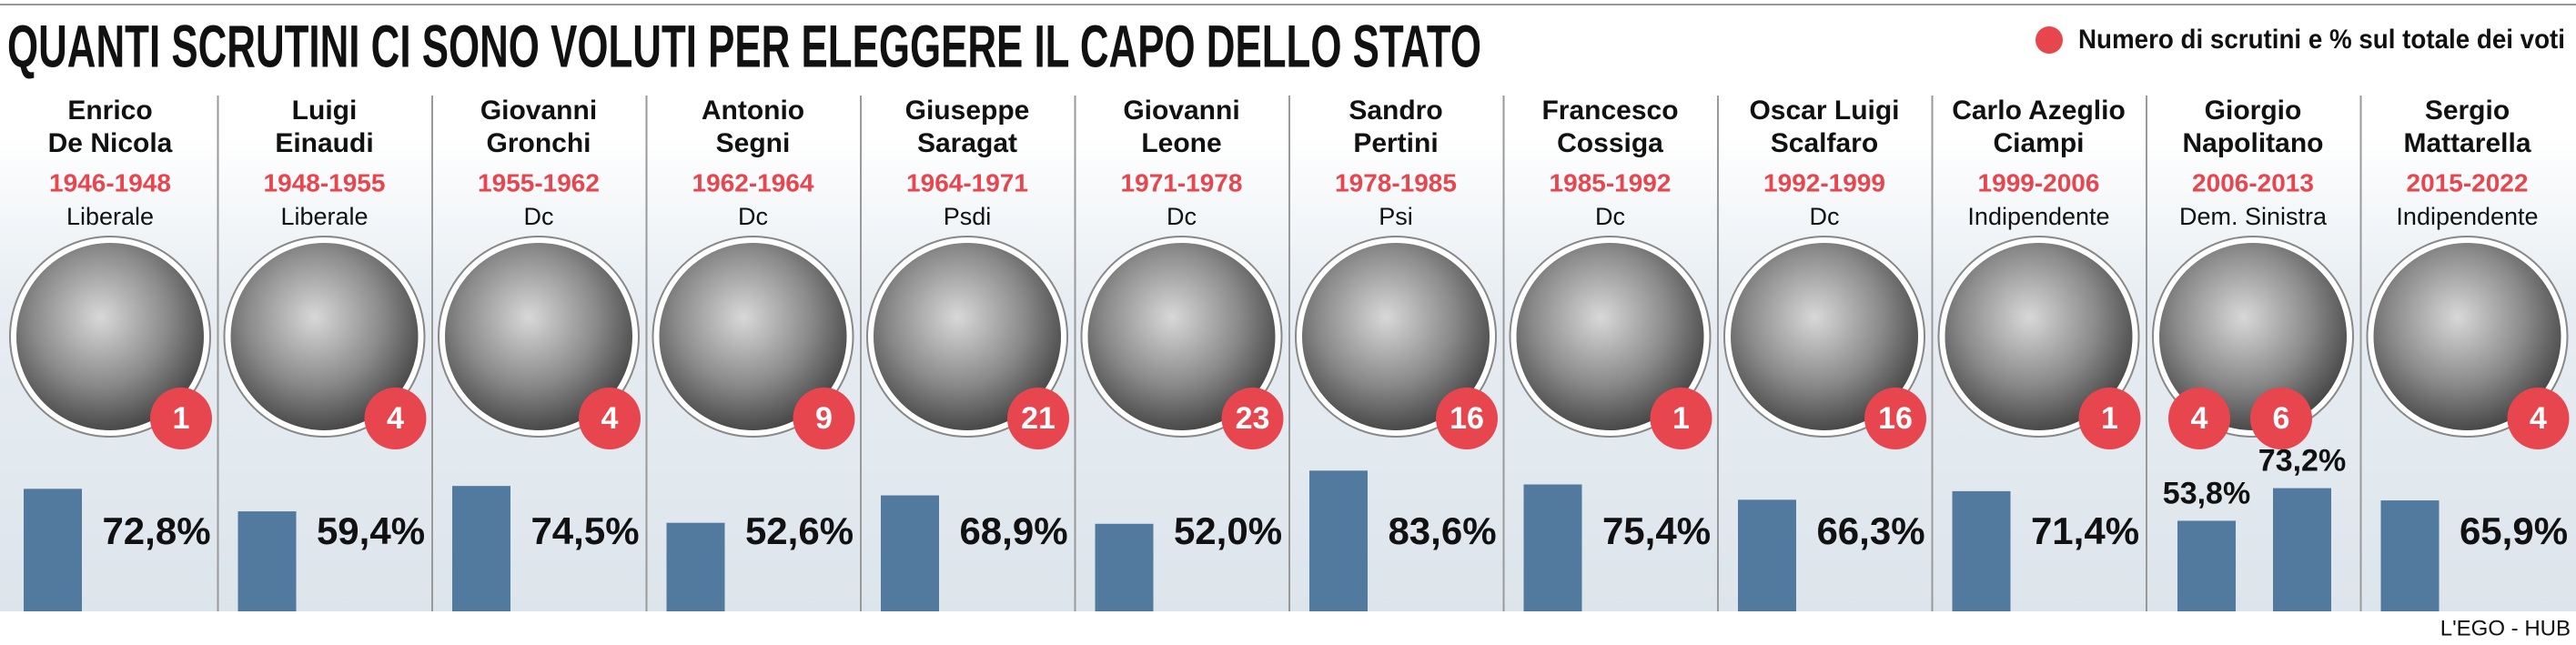 This screenshot has height=645, width=2576. What do you see at coordinates (1253, 418) in the screenshot?
I see `ballot-count: 23` at bounding box center [1253, 418].